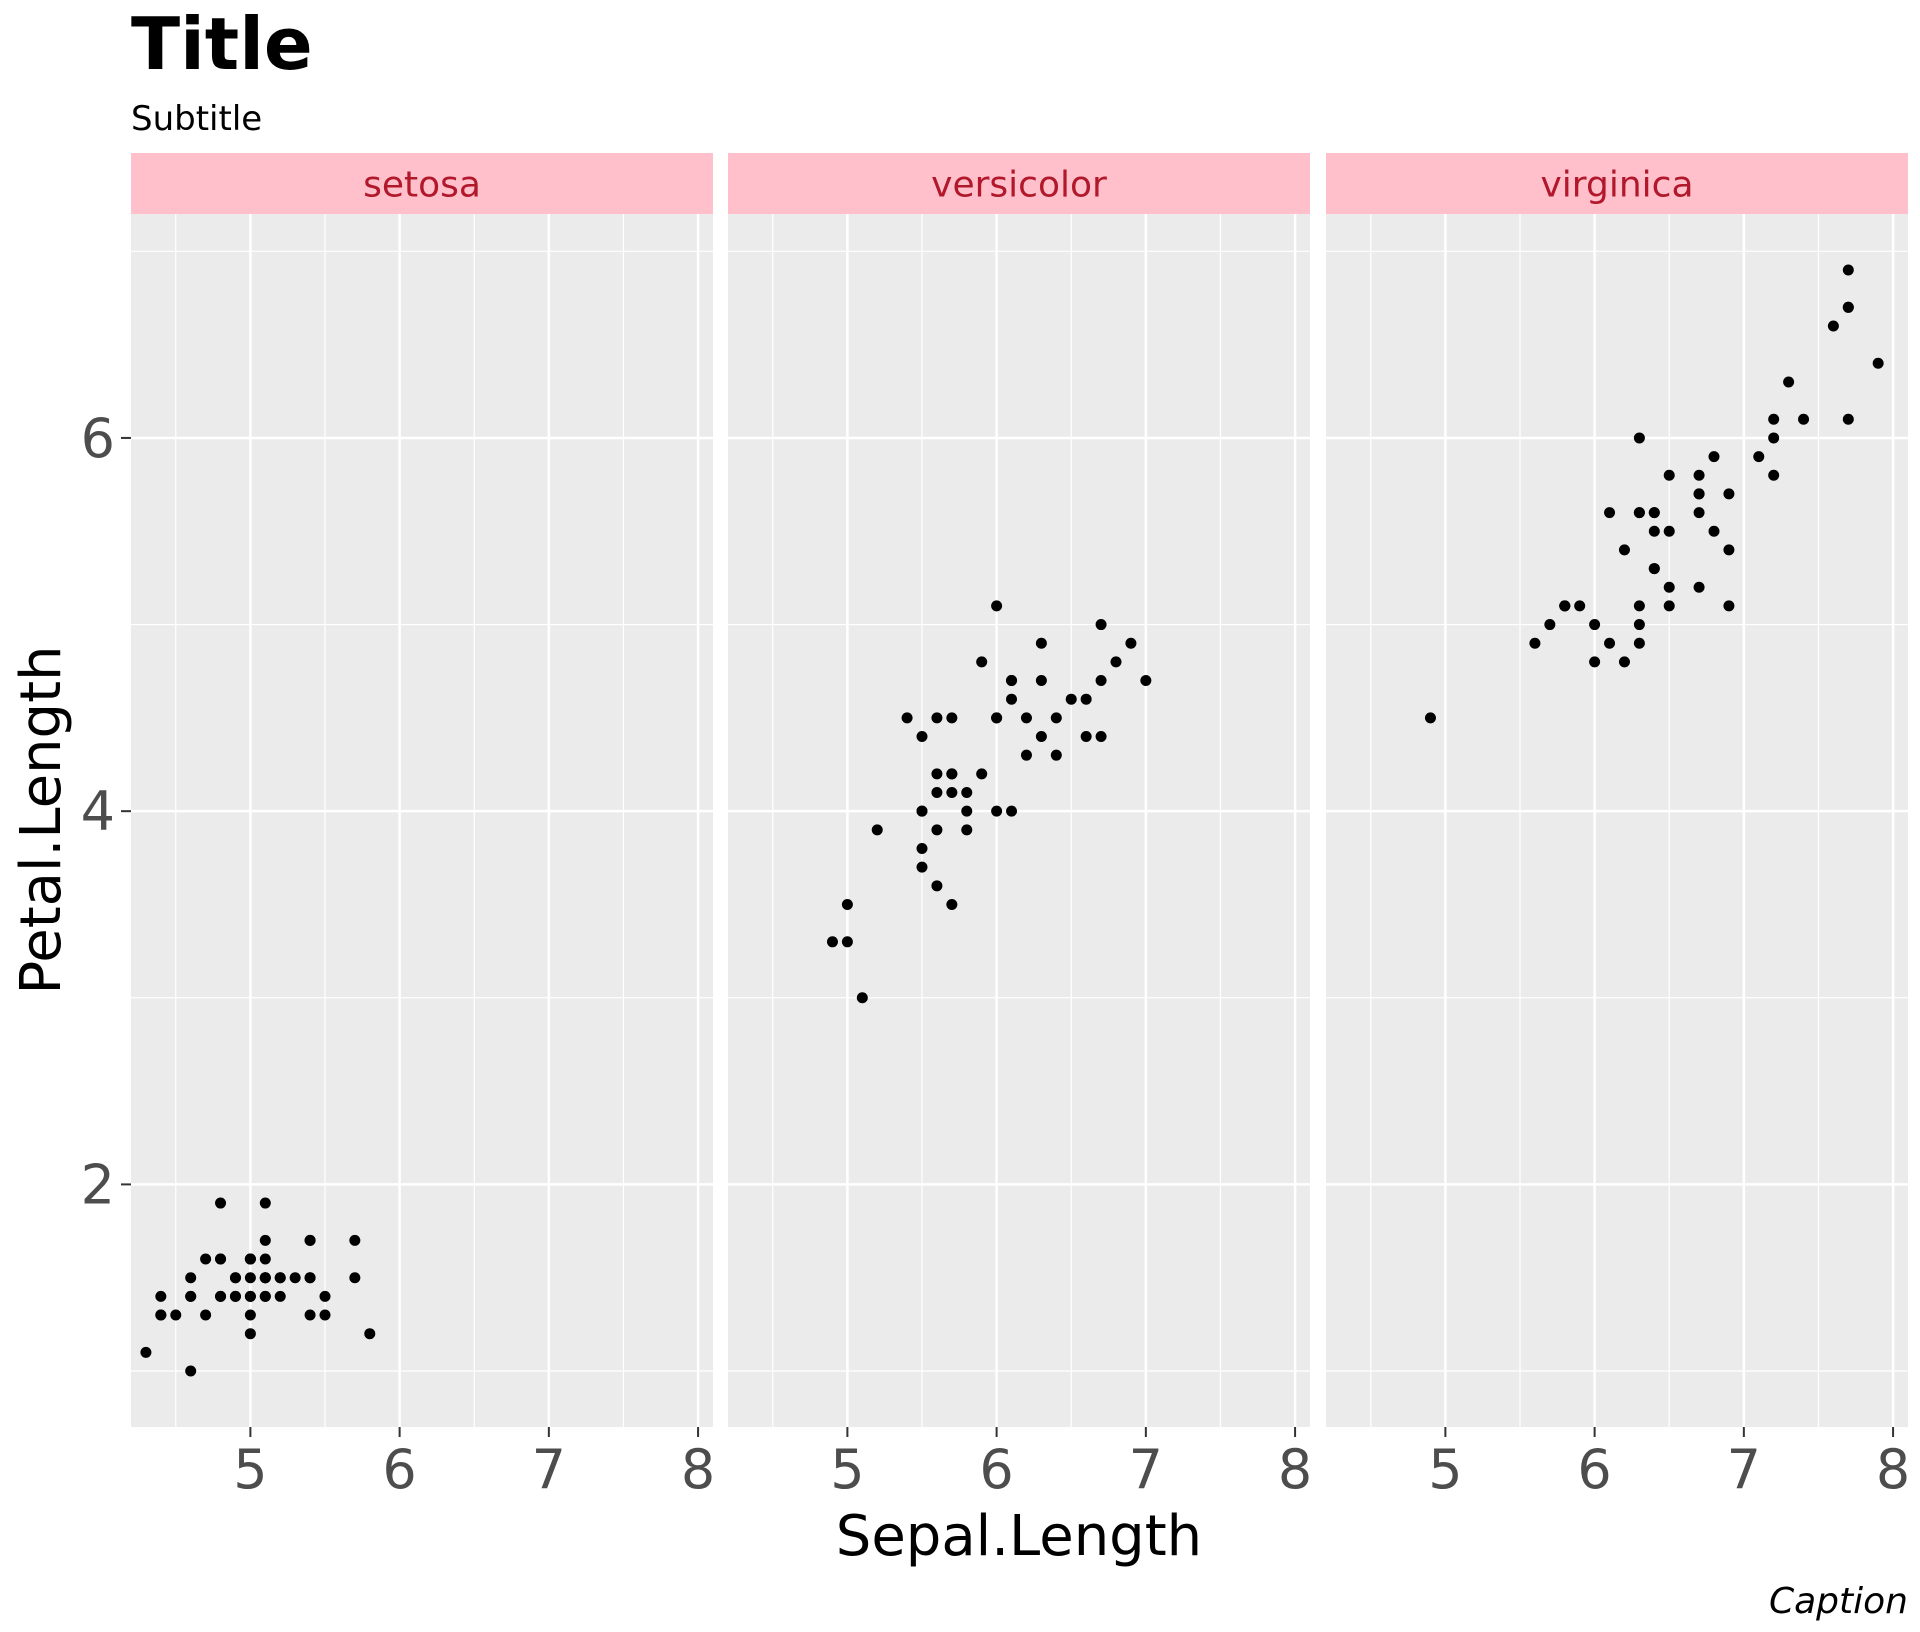  I want to click on facet-strip, so click(1617, 183).